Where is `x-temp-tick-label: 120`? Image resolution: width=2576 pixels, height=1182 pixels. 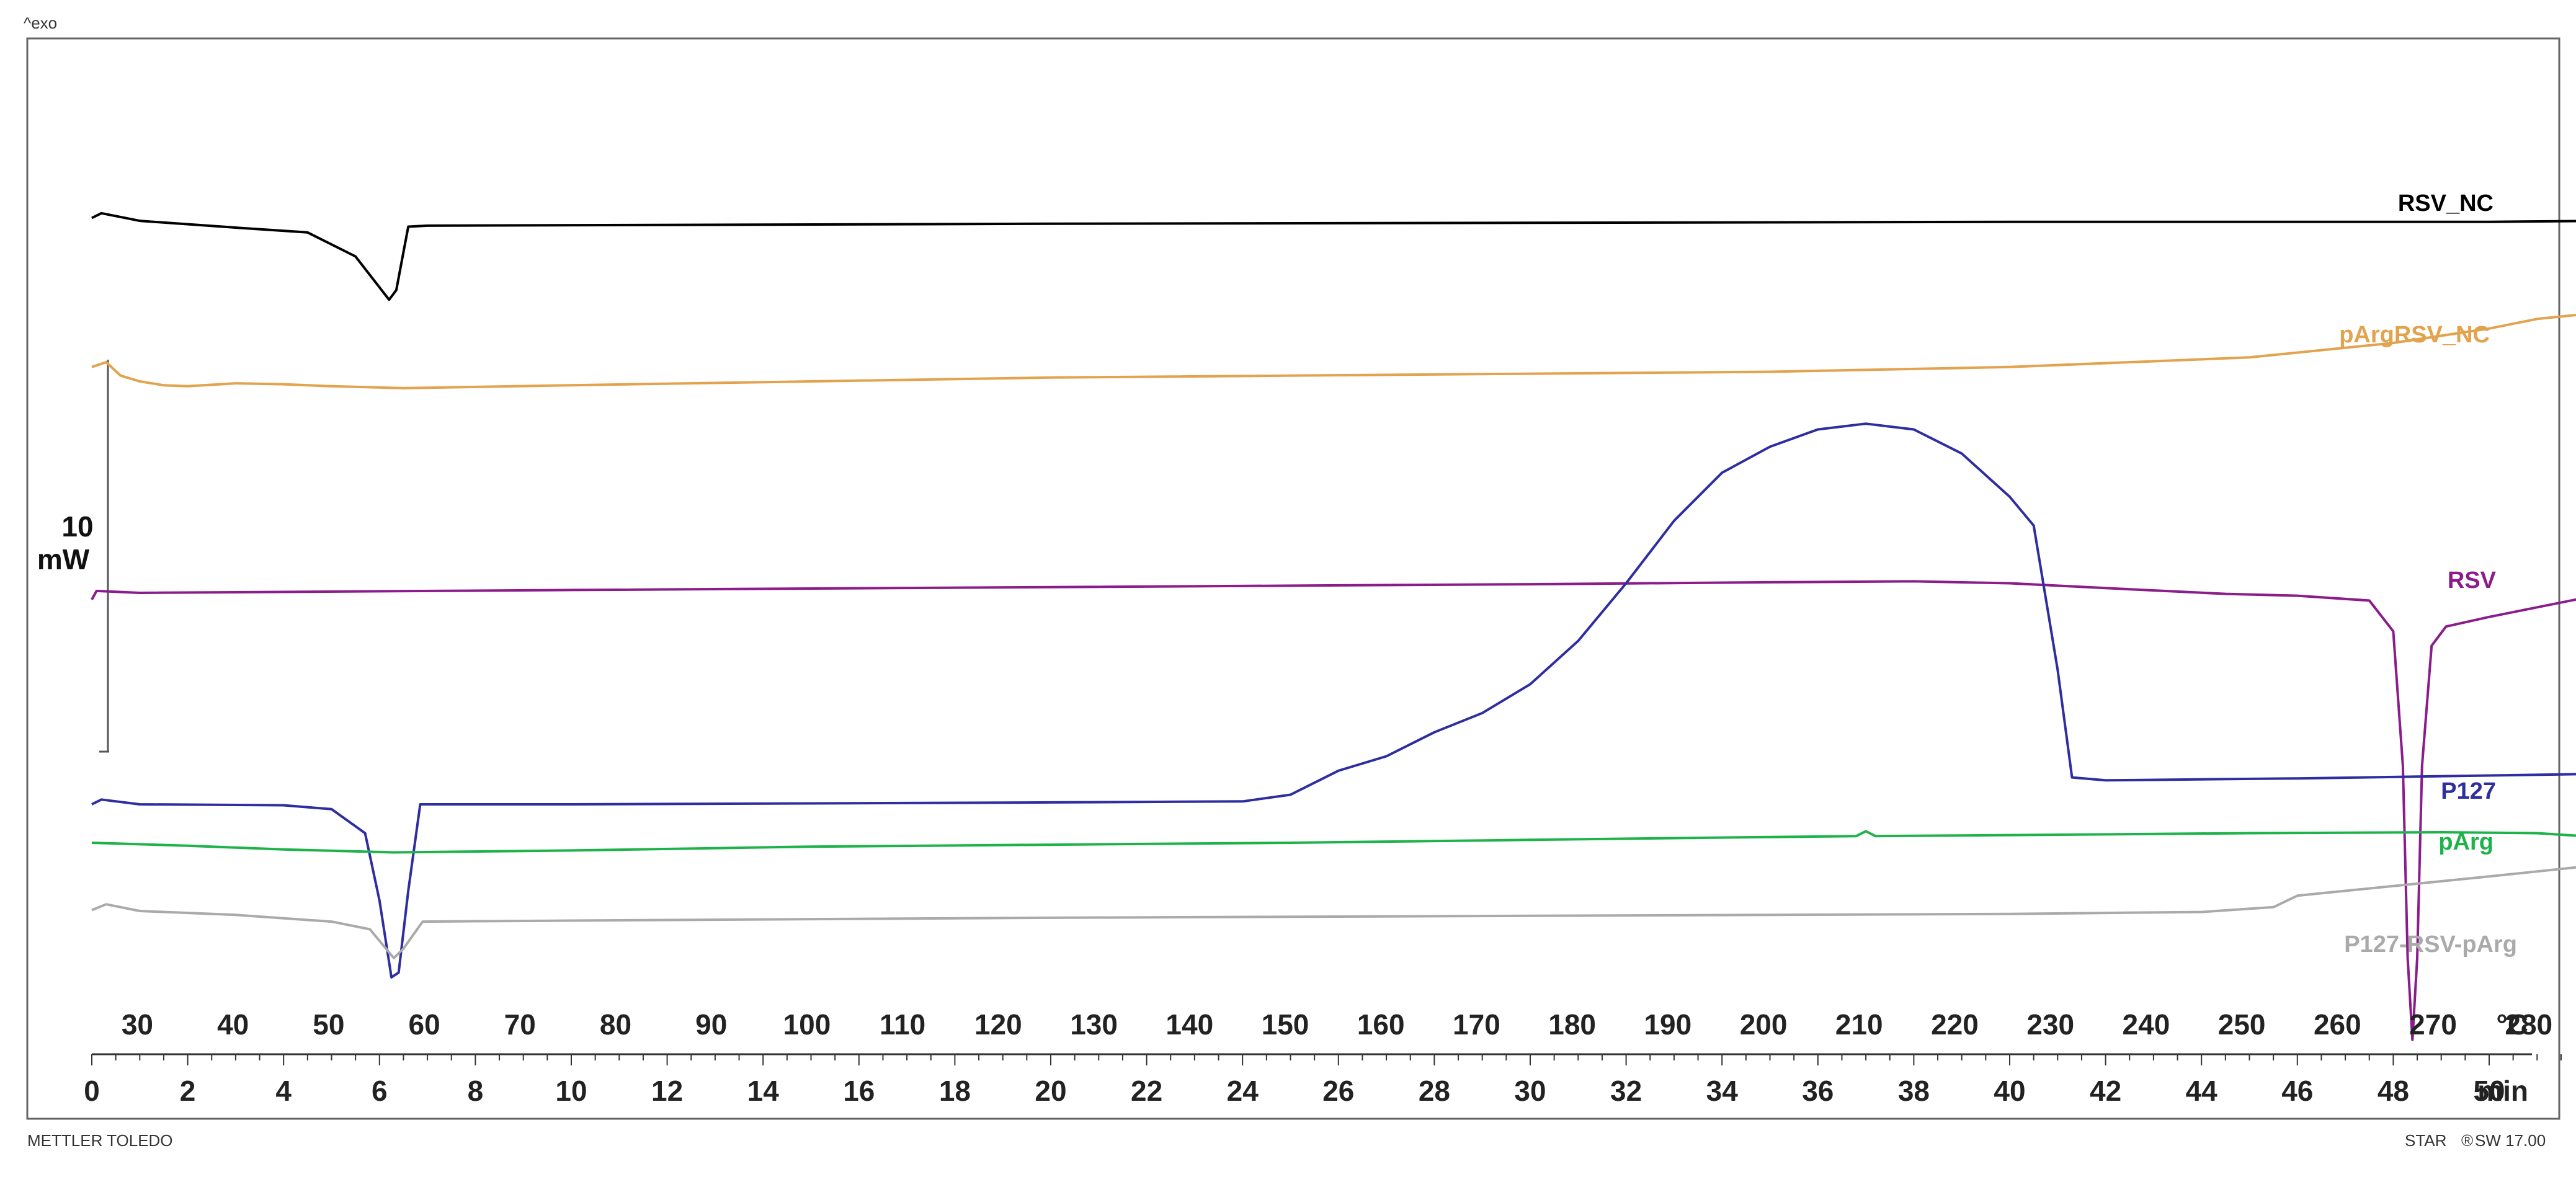 x-temp-tick-label: 120 is located at coordinates (998, 1024).